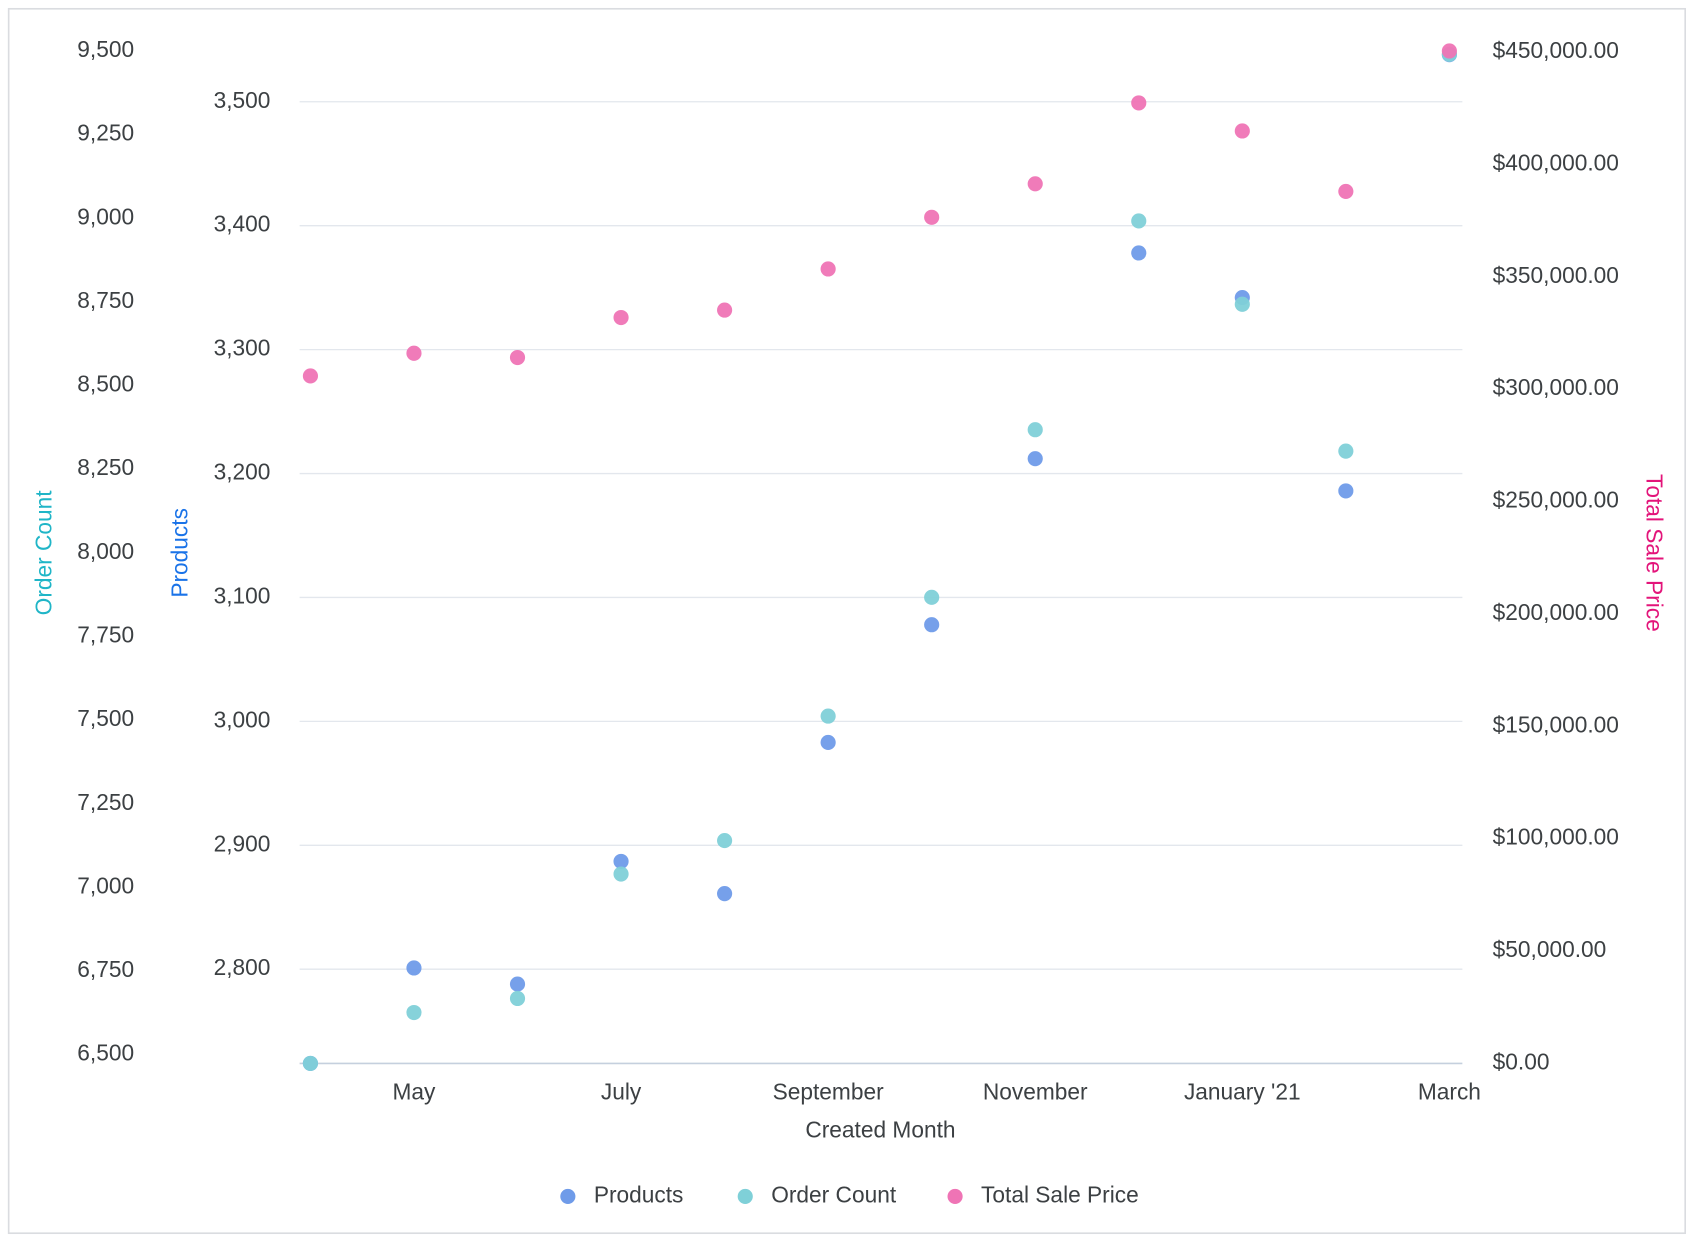 The image size is (1696, 1242). What do you see at coordinates (1556, 275) in the screenshot?
I see `y2-tick-label: $350,000.00` at bounding box center [1556, 275].